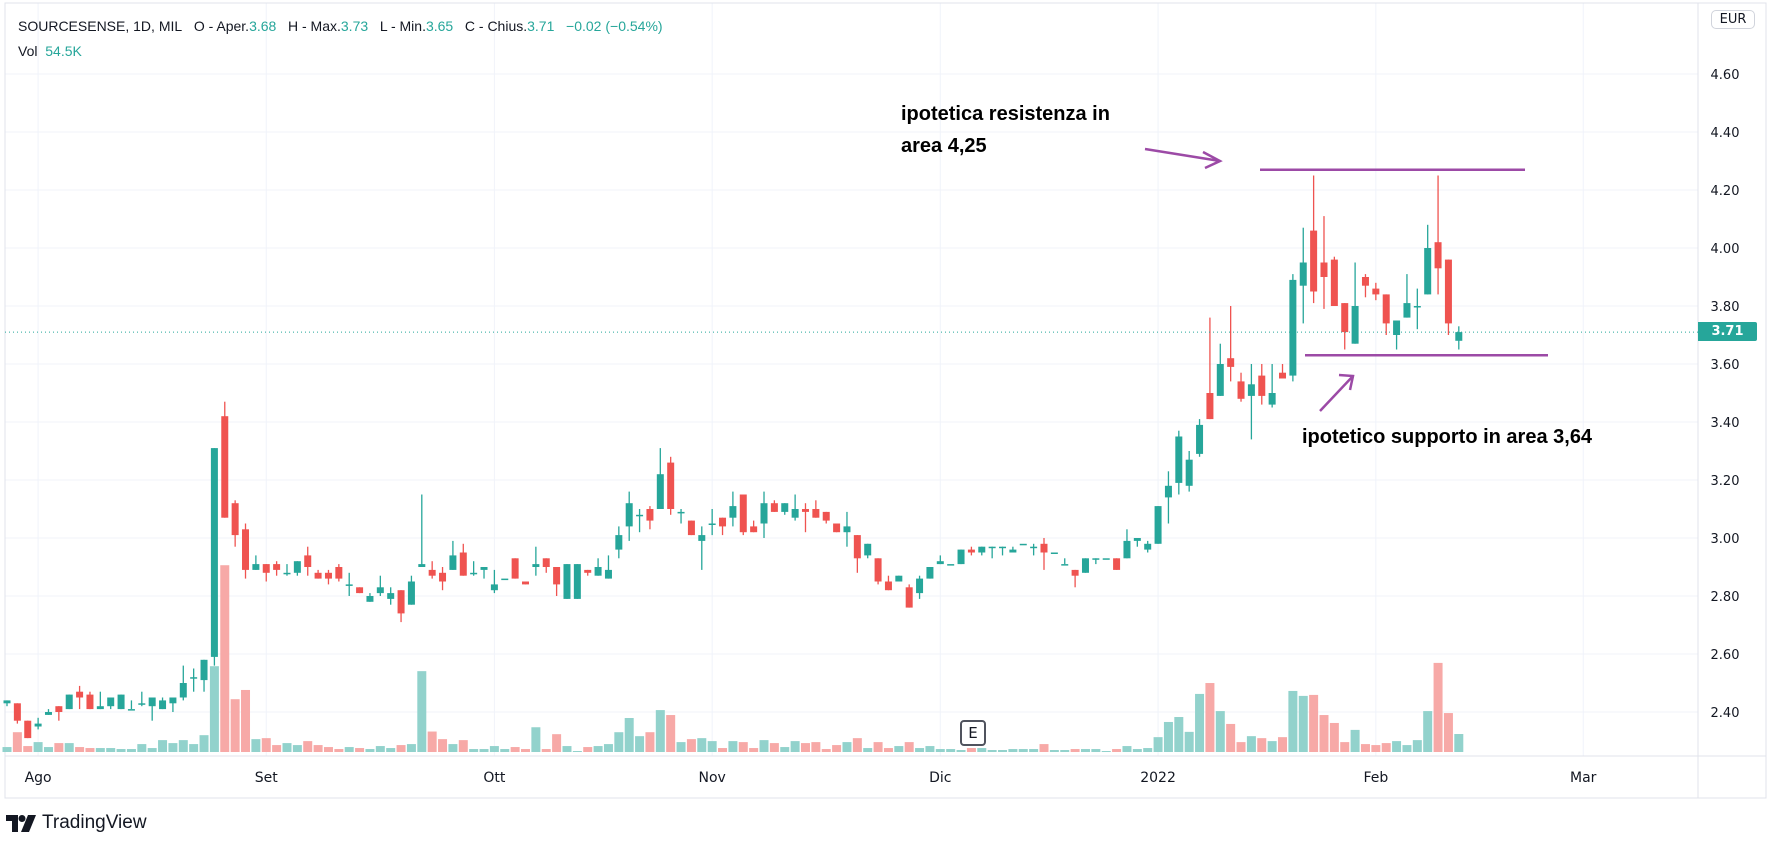  I want to click on resistance-annotation: ipotetica resistenza in area 4,25, so click(1005, 130).